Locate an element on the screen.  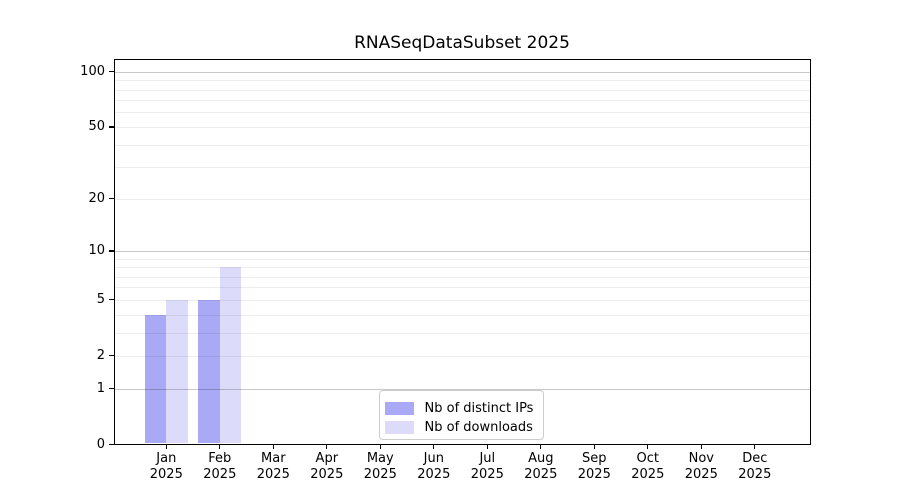
legend: Nb of distinct IPs Nb of downloads is located at coordinates (461, 414).